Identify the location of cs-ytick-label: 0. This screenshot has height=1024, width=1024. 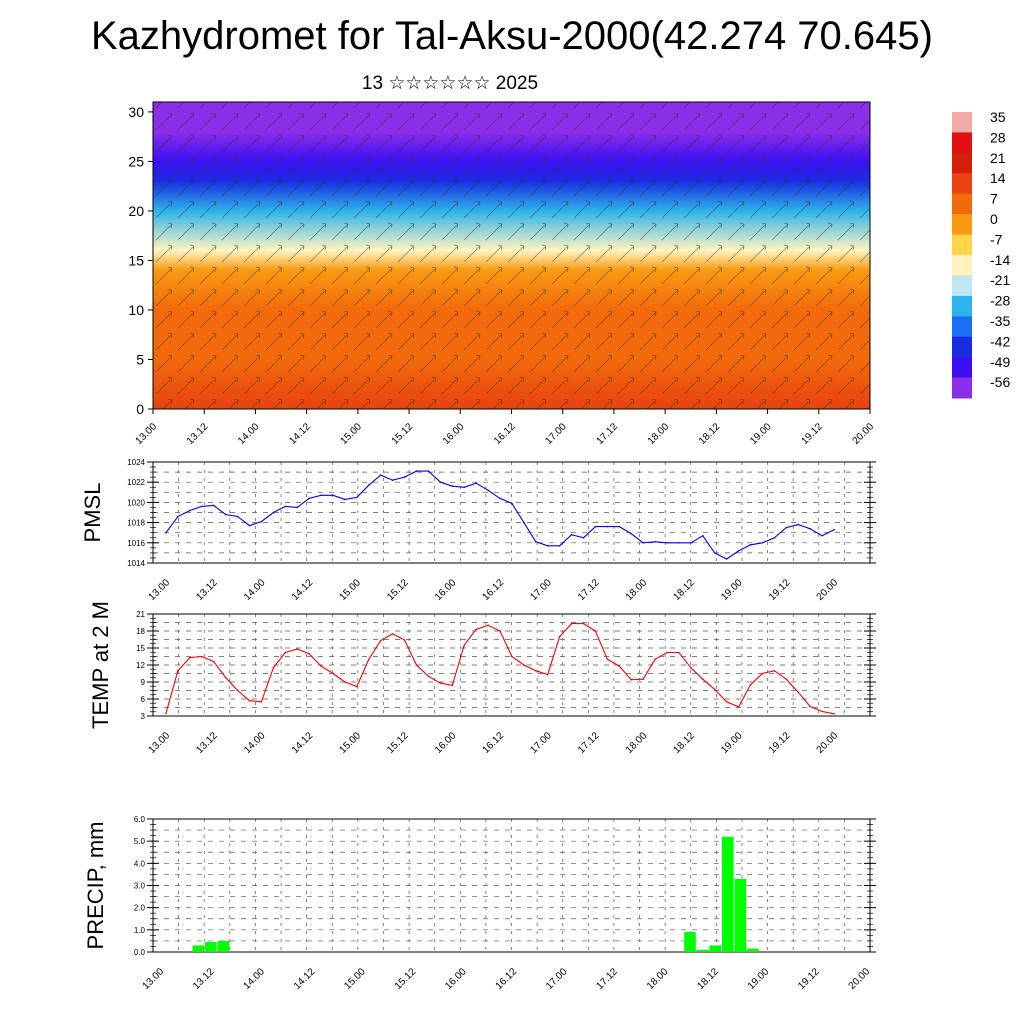
(140, 409).